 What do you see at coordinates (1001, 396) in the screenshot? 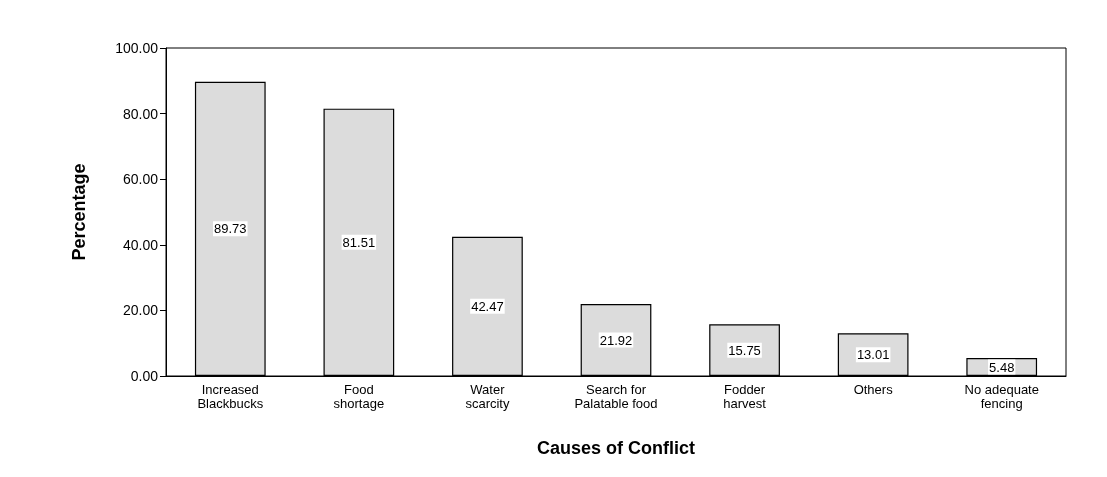
I see `x-tick-label: No adequate fencing` at bounding box center [1001, 396].